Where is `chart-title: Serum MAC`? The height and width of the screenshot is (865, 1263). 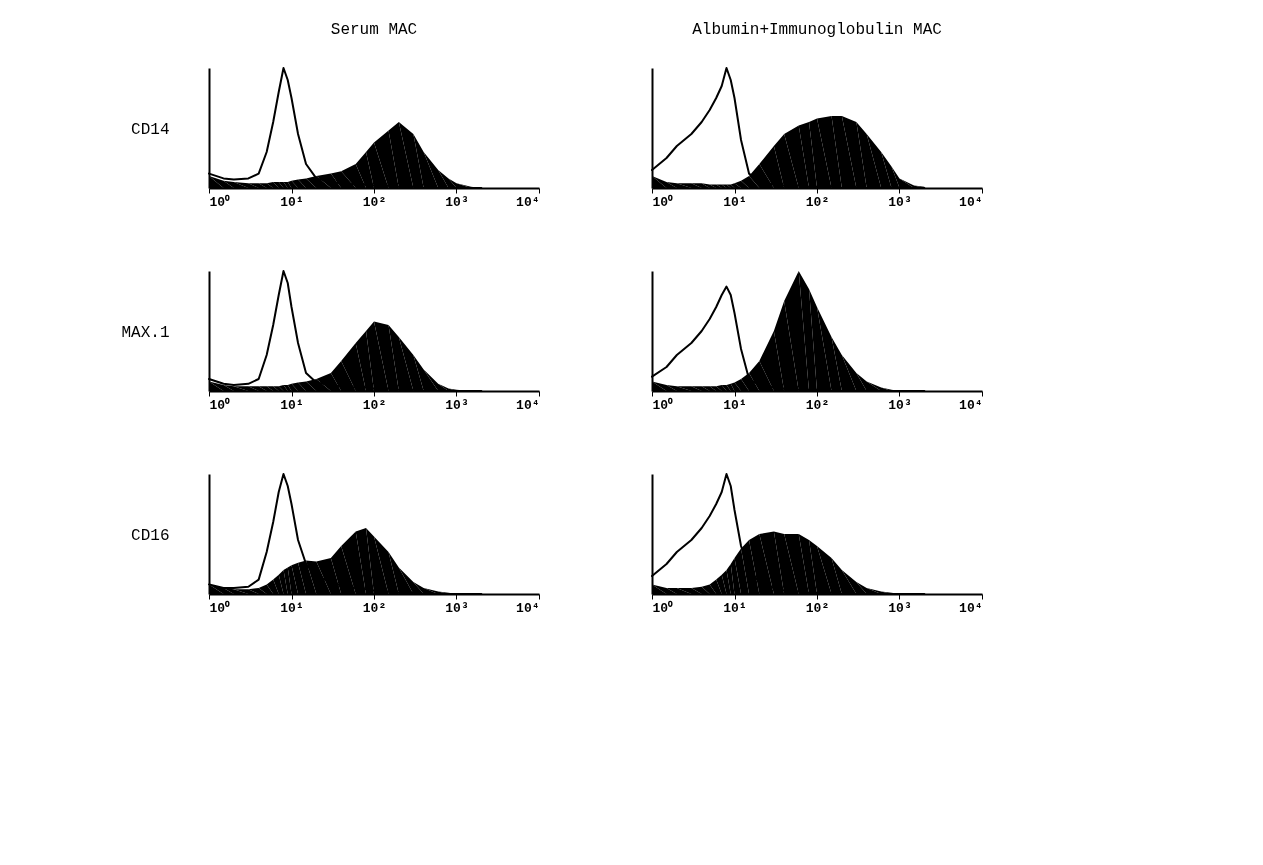 chart-title: Serum MAC is located at coordinates (374, 30).